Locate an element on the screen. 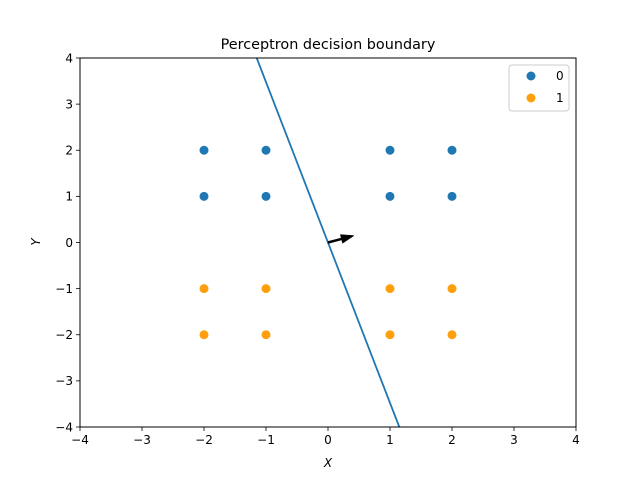  x-tick-label: 2 is located at coordinates (452, 440).